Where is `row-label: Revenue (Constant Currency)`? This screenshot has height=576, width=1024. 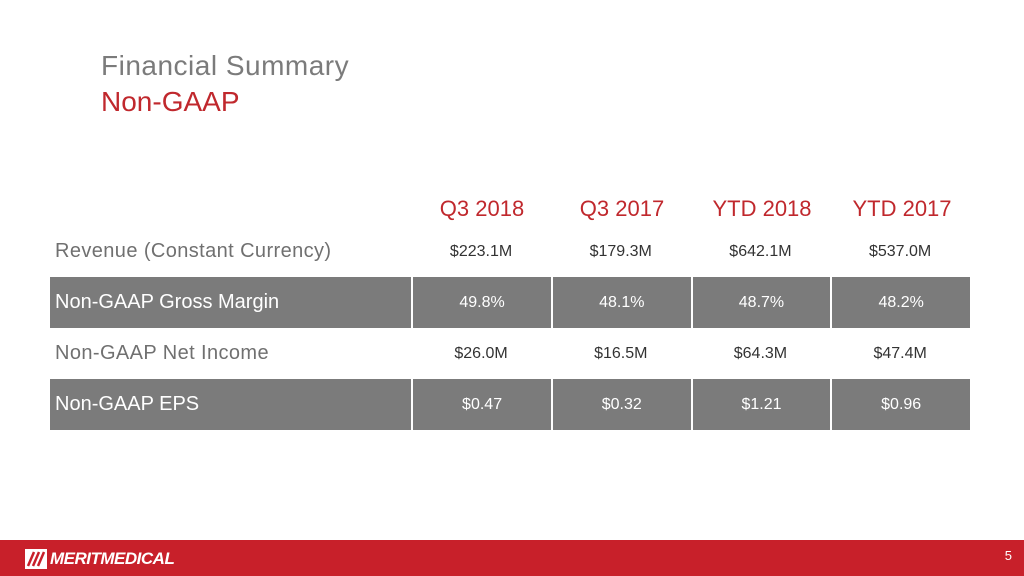
row-label: Revenue (Constant Currency) is located at coordinates (193, 251).